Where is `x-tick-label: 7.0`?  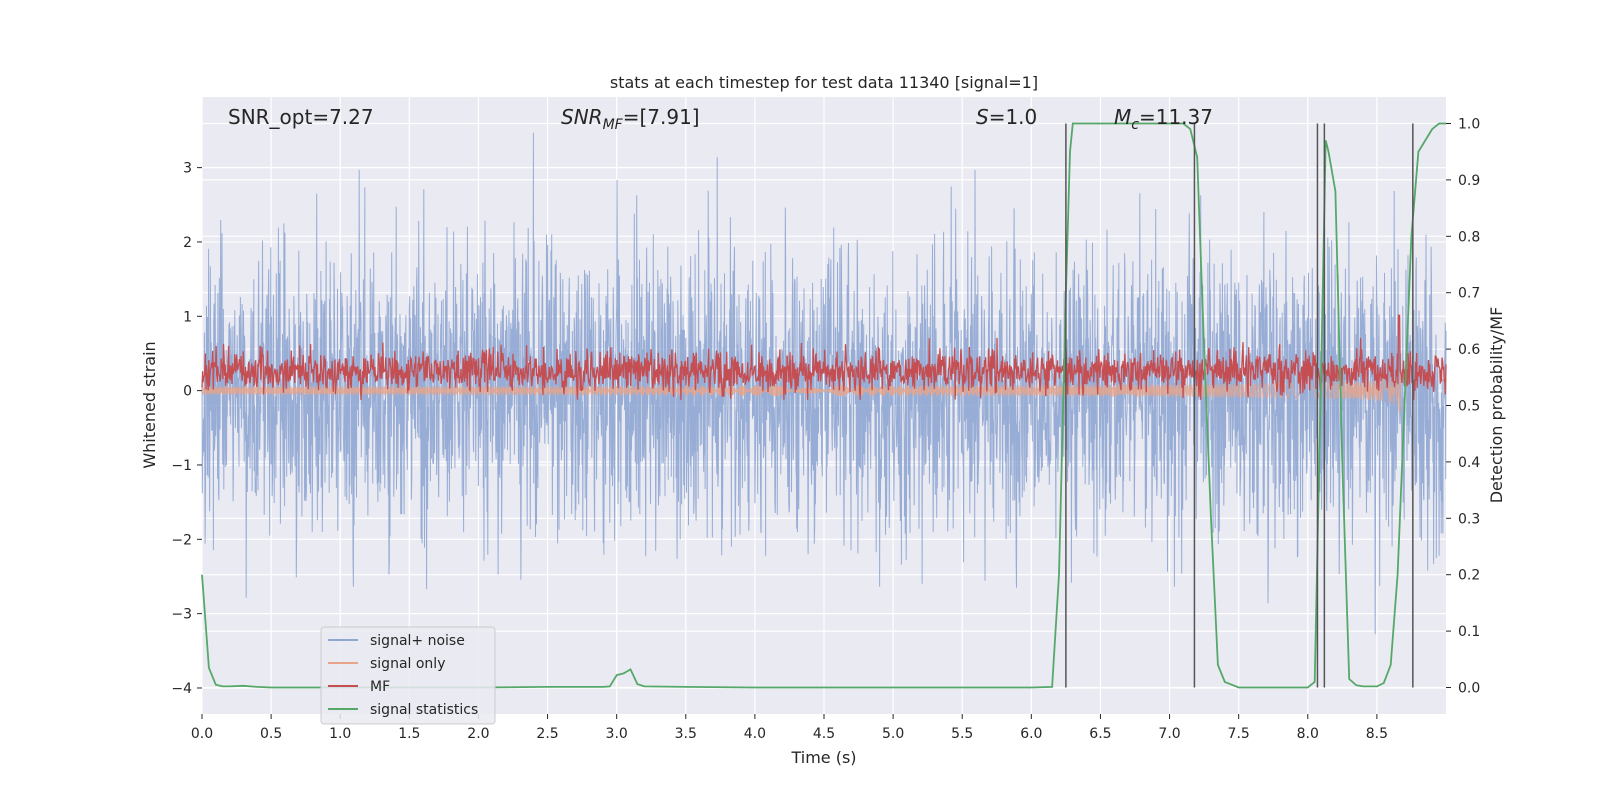 x-tick-label: 7.0 is located at coordinates (1169, 734).